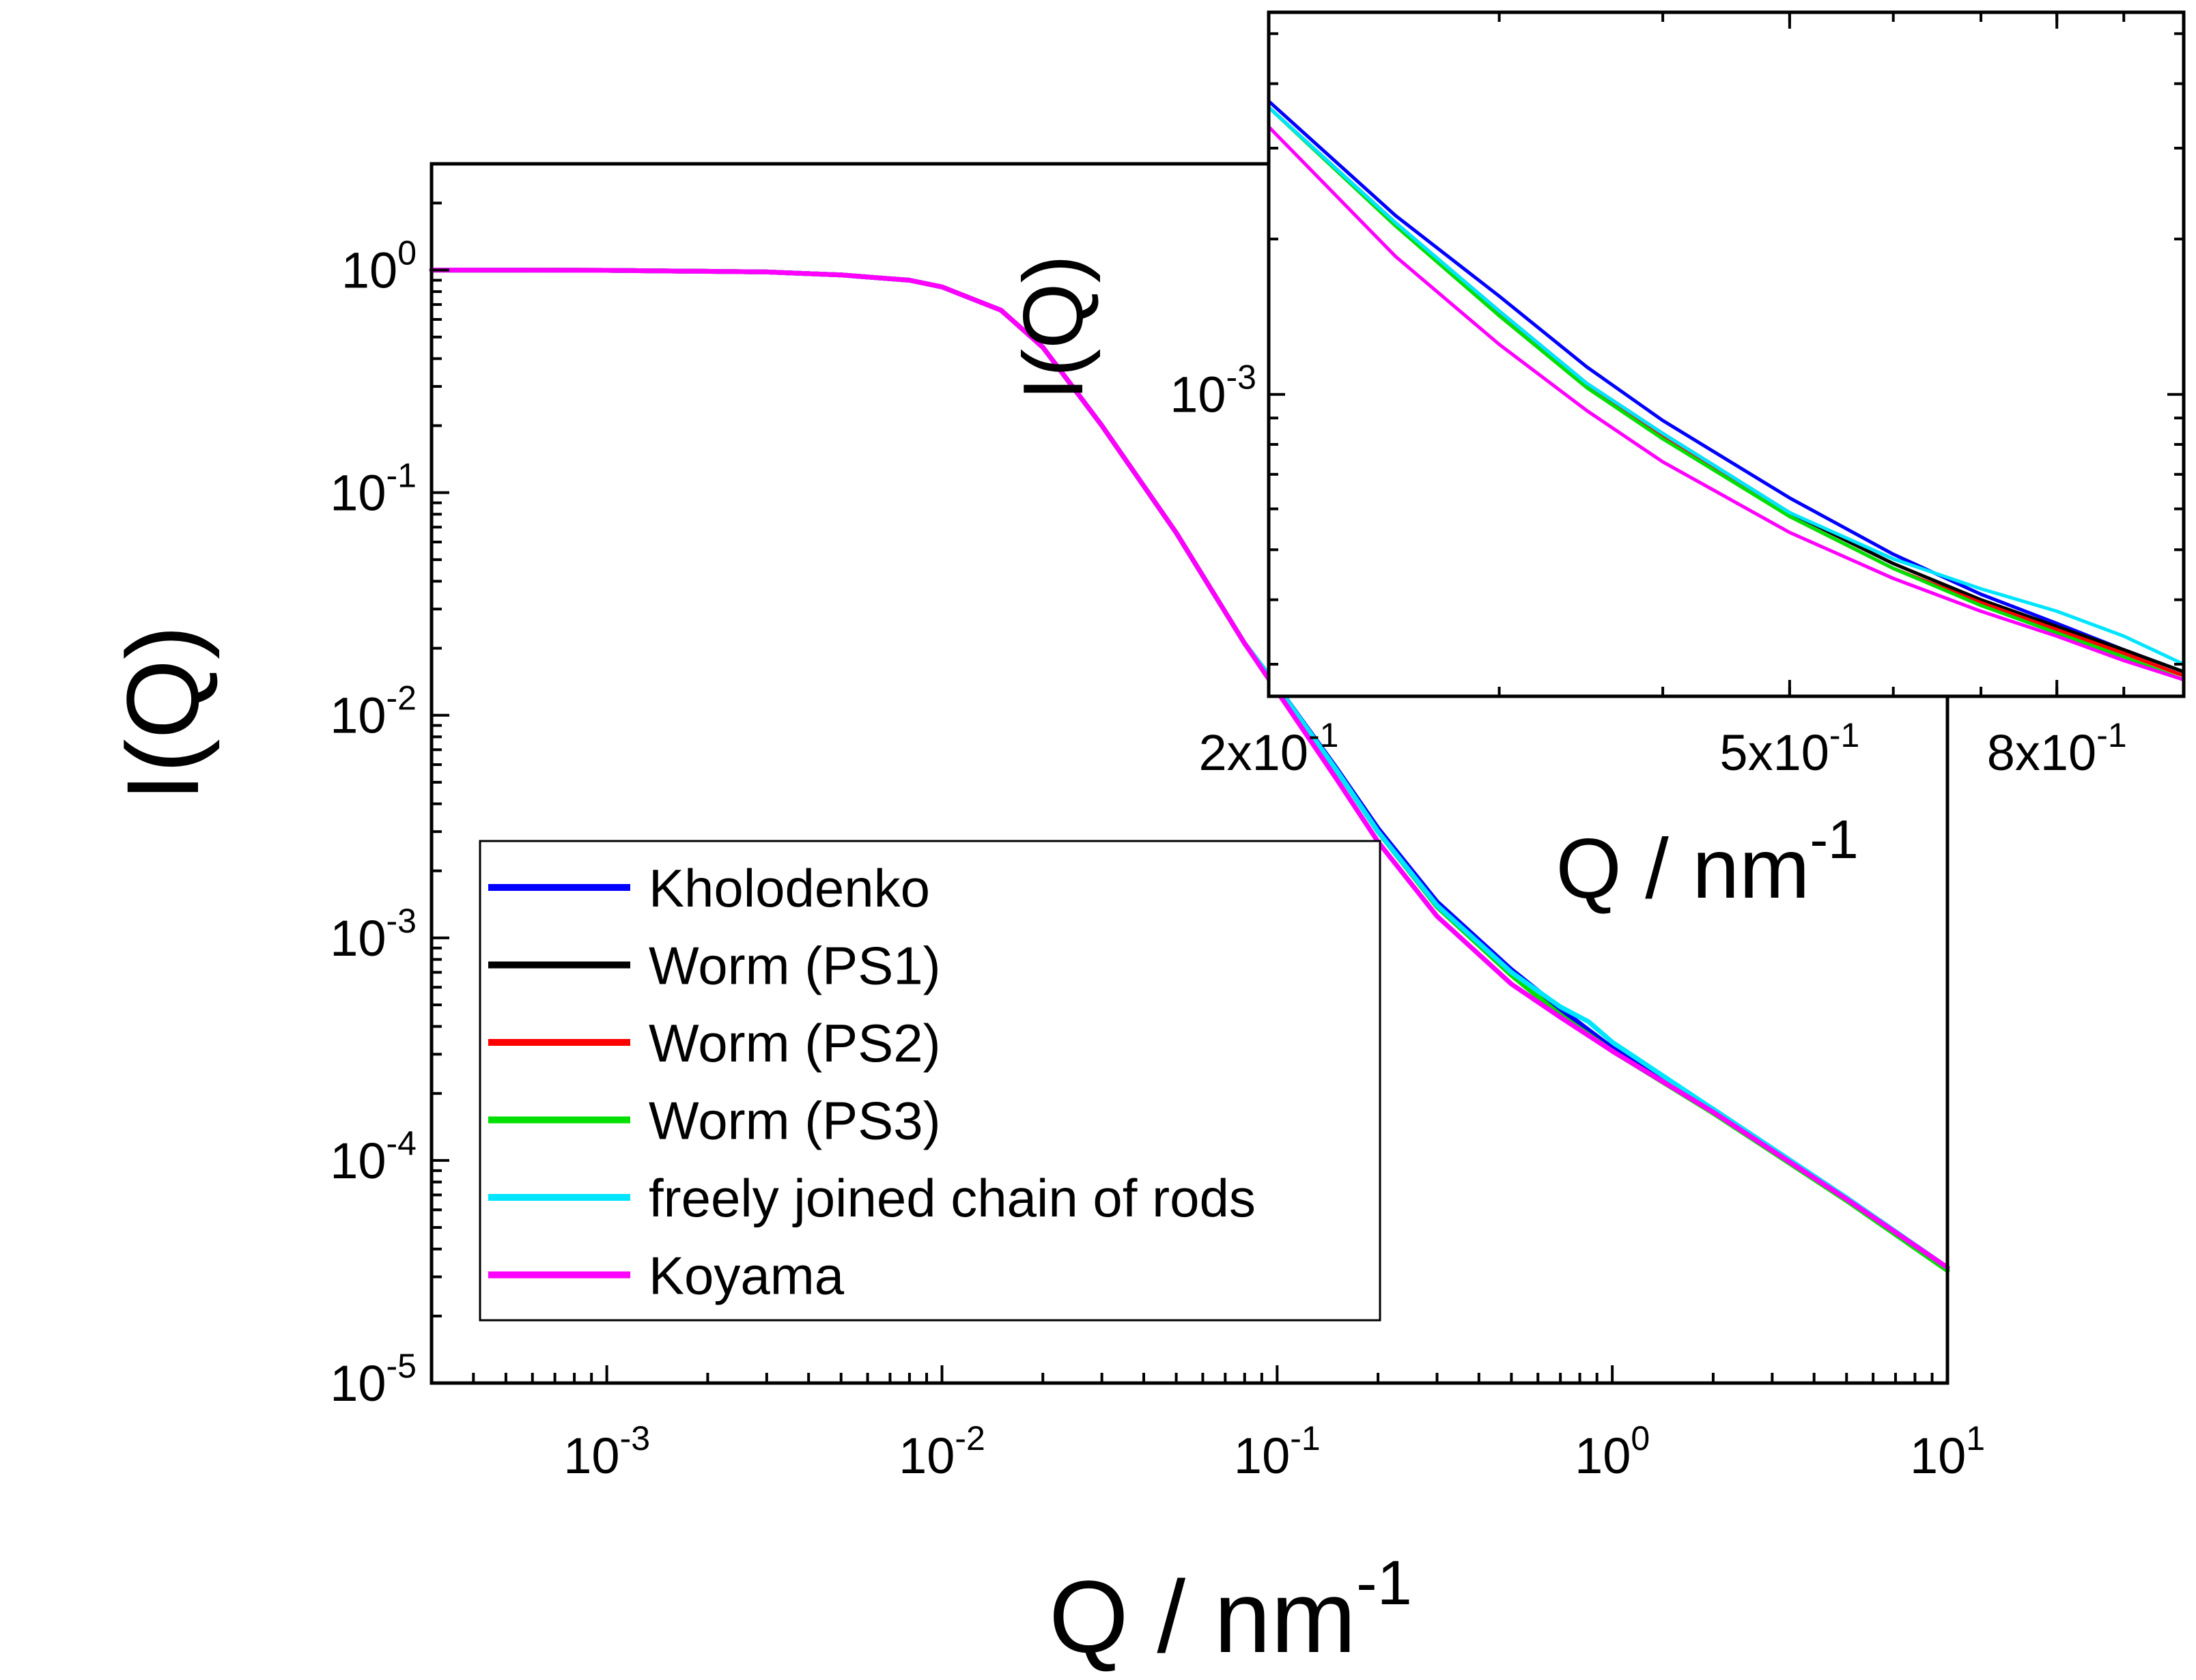 The width and height of the screenshot is (2196, 1680). What do you see at coordinates (1947, 1451) in the screenshot?
I see `main-x-tick-label: 10¹` at bounding box center [1947, 1451].